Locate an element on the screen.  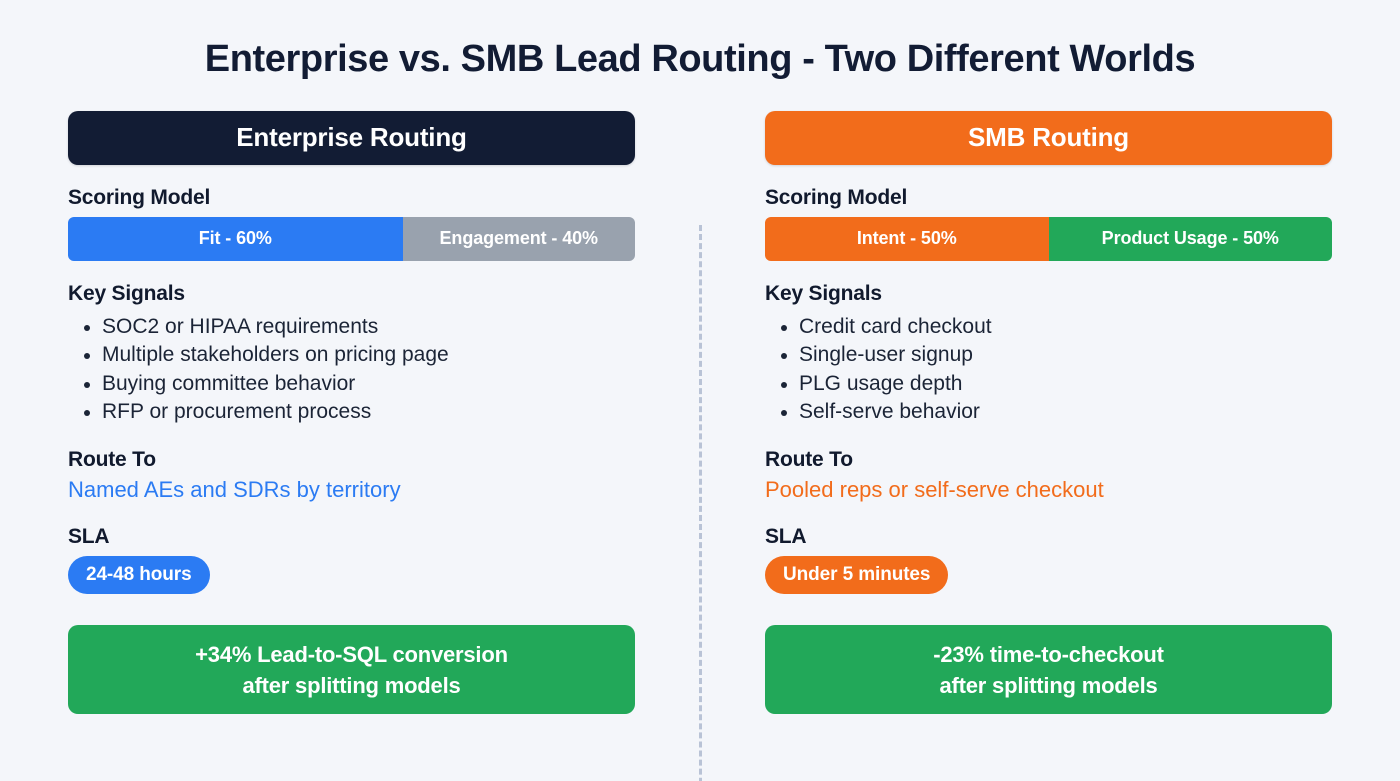
scoring-segment-product-usage: Product Usage - 50% is located at coordinates (1190, 238).